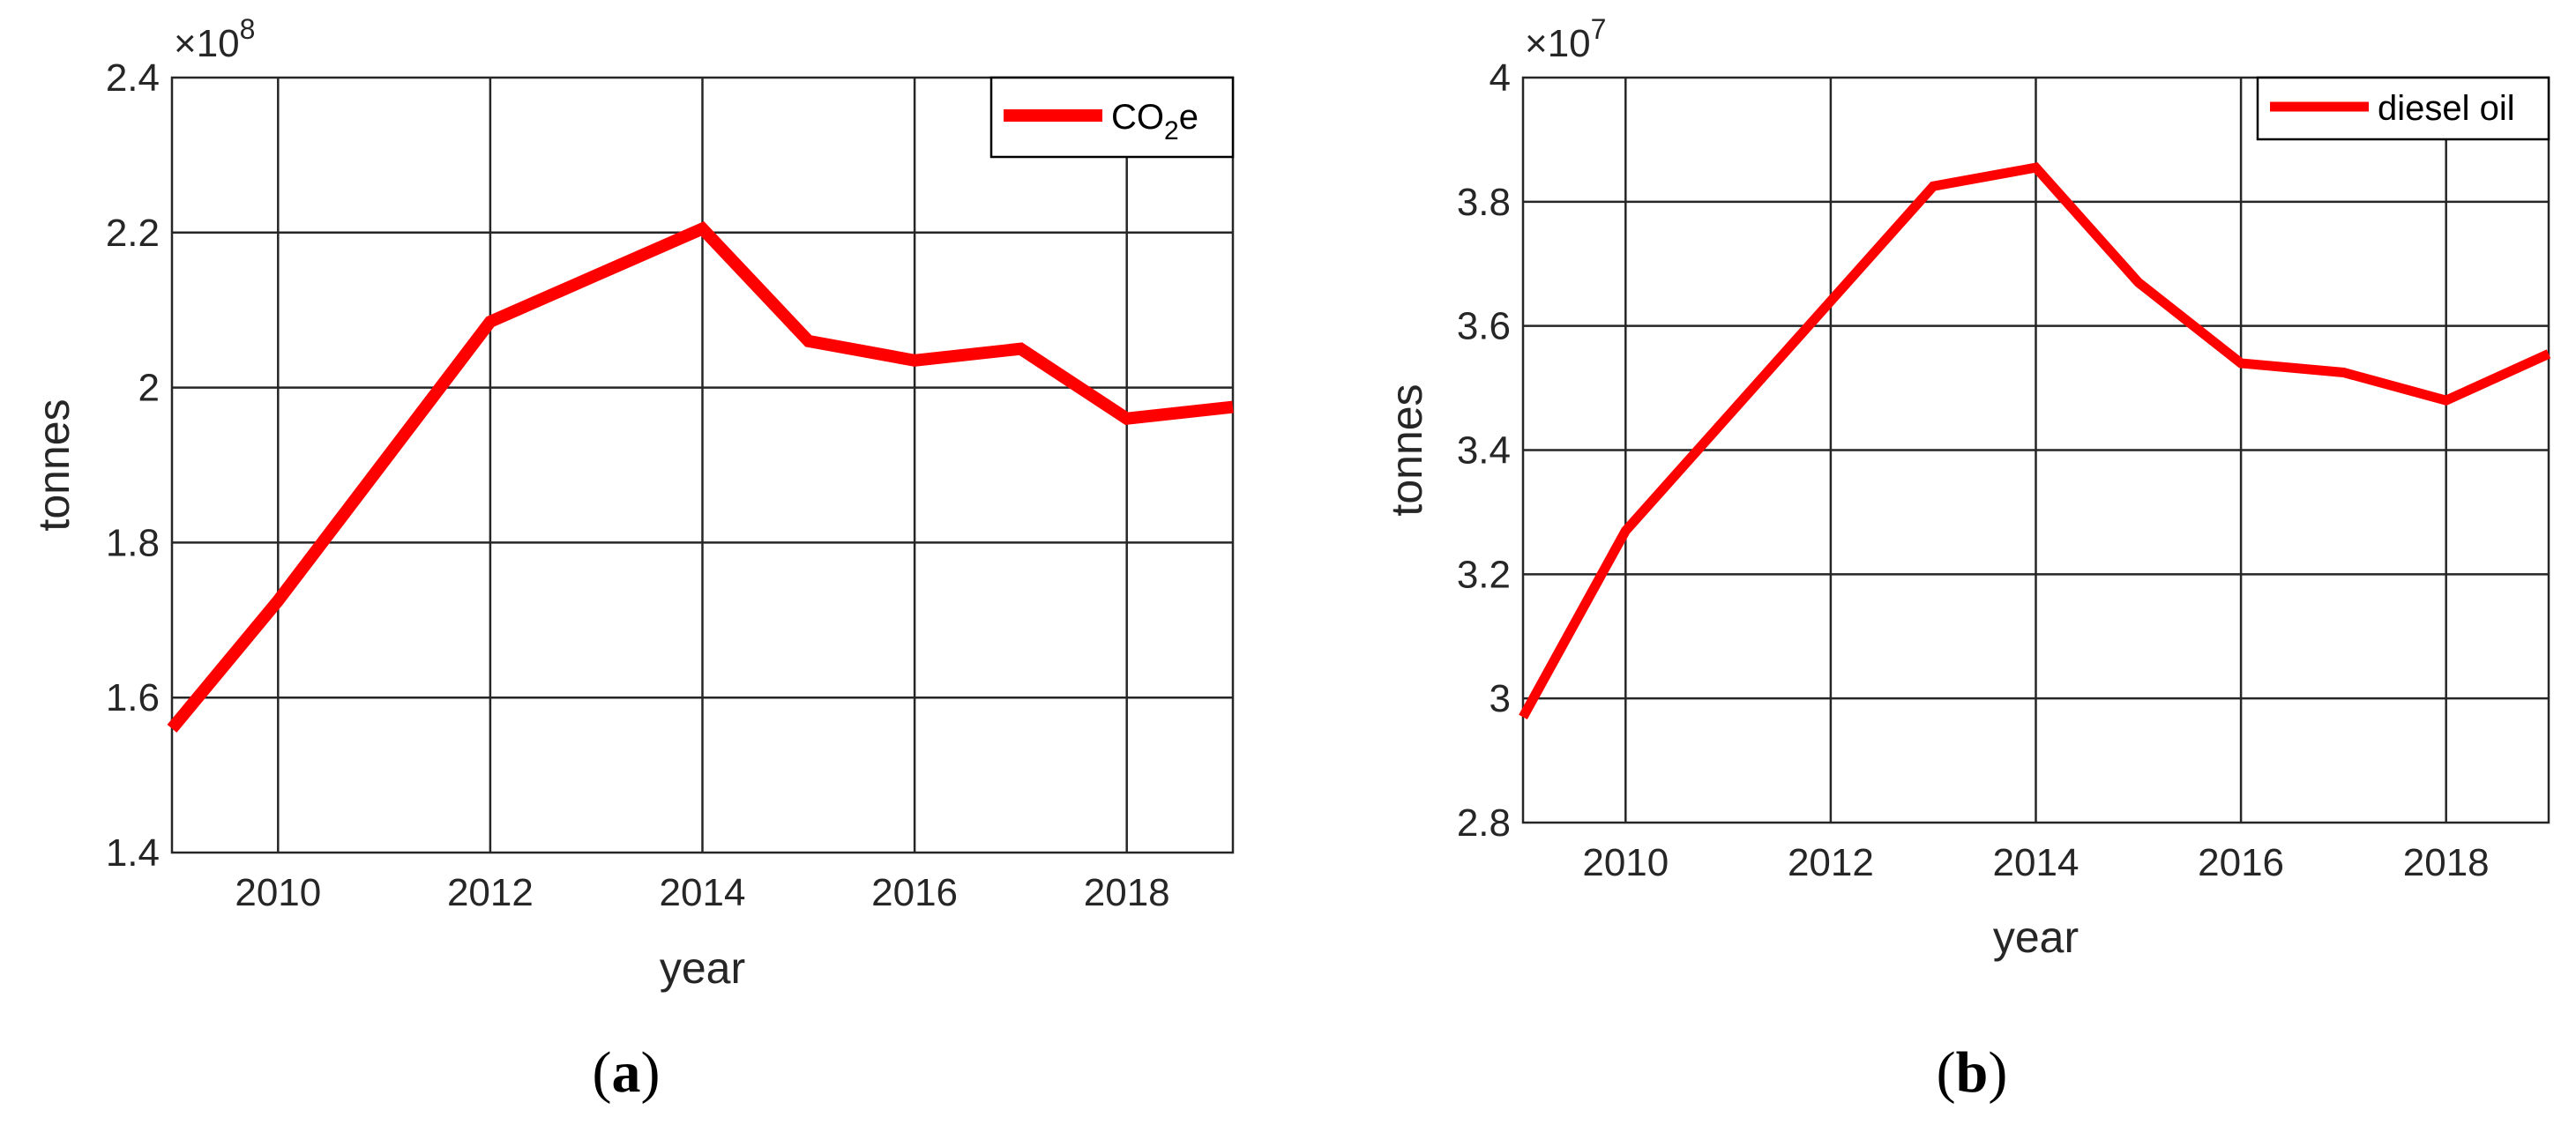 This screenshot has height=1125, width=2576. I want to click on panel-label-letter: b, so click(1972, 1072).